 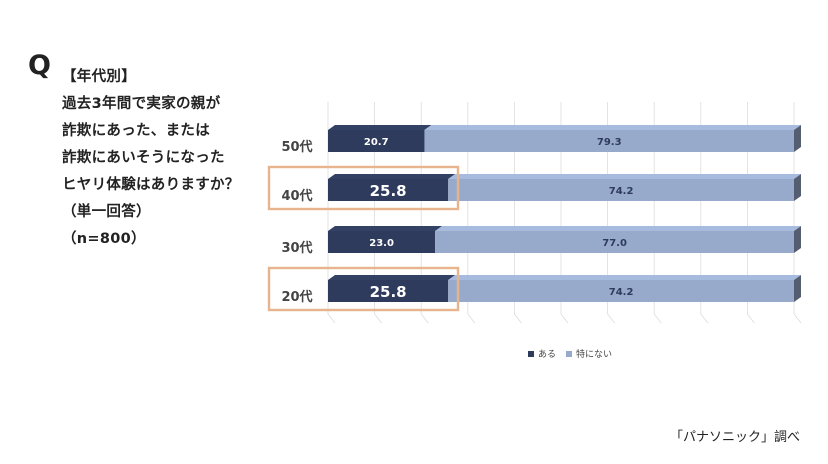 I want to click on legend-label: ある, so click(x=547, y=354).